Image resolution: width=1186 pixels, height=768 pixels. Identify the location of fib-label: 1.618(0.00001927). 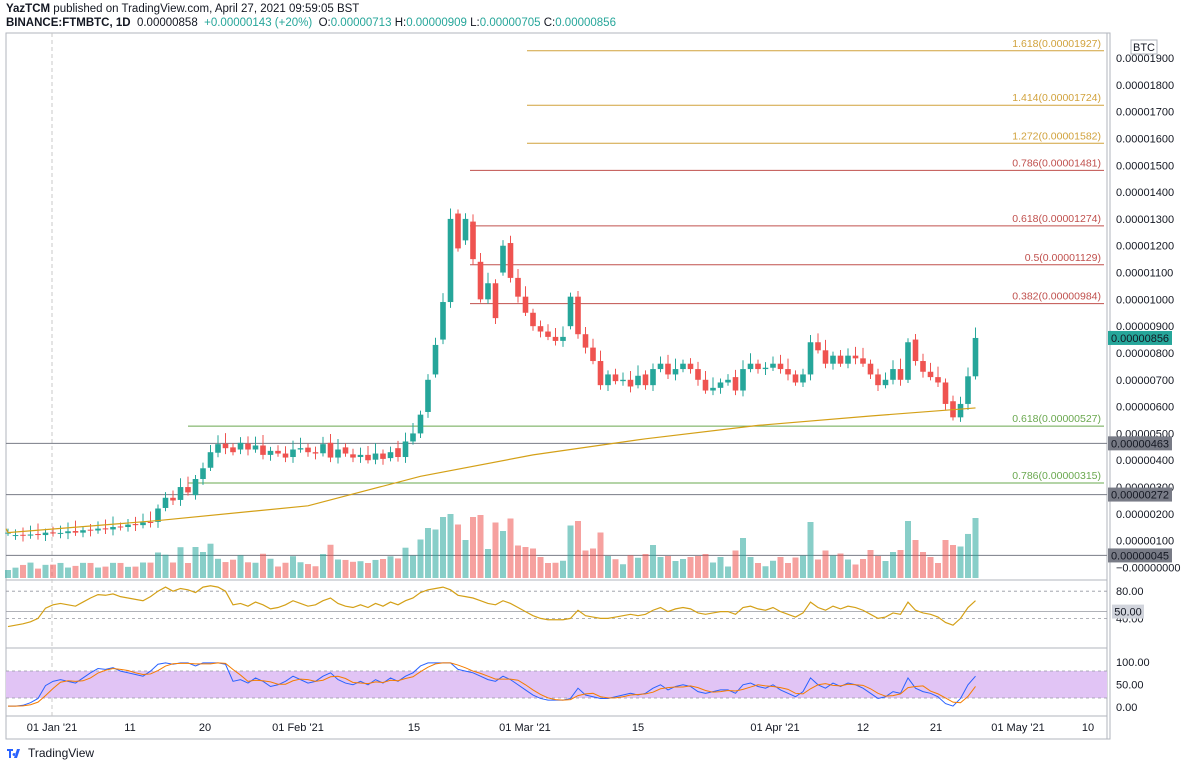
(1056, 44).